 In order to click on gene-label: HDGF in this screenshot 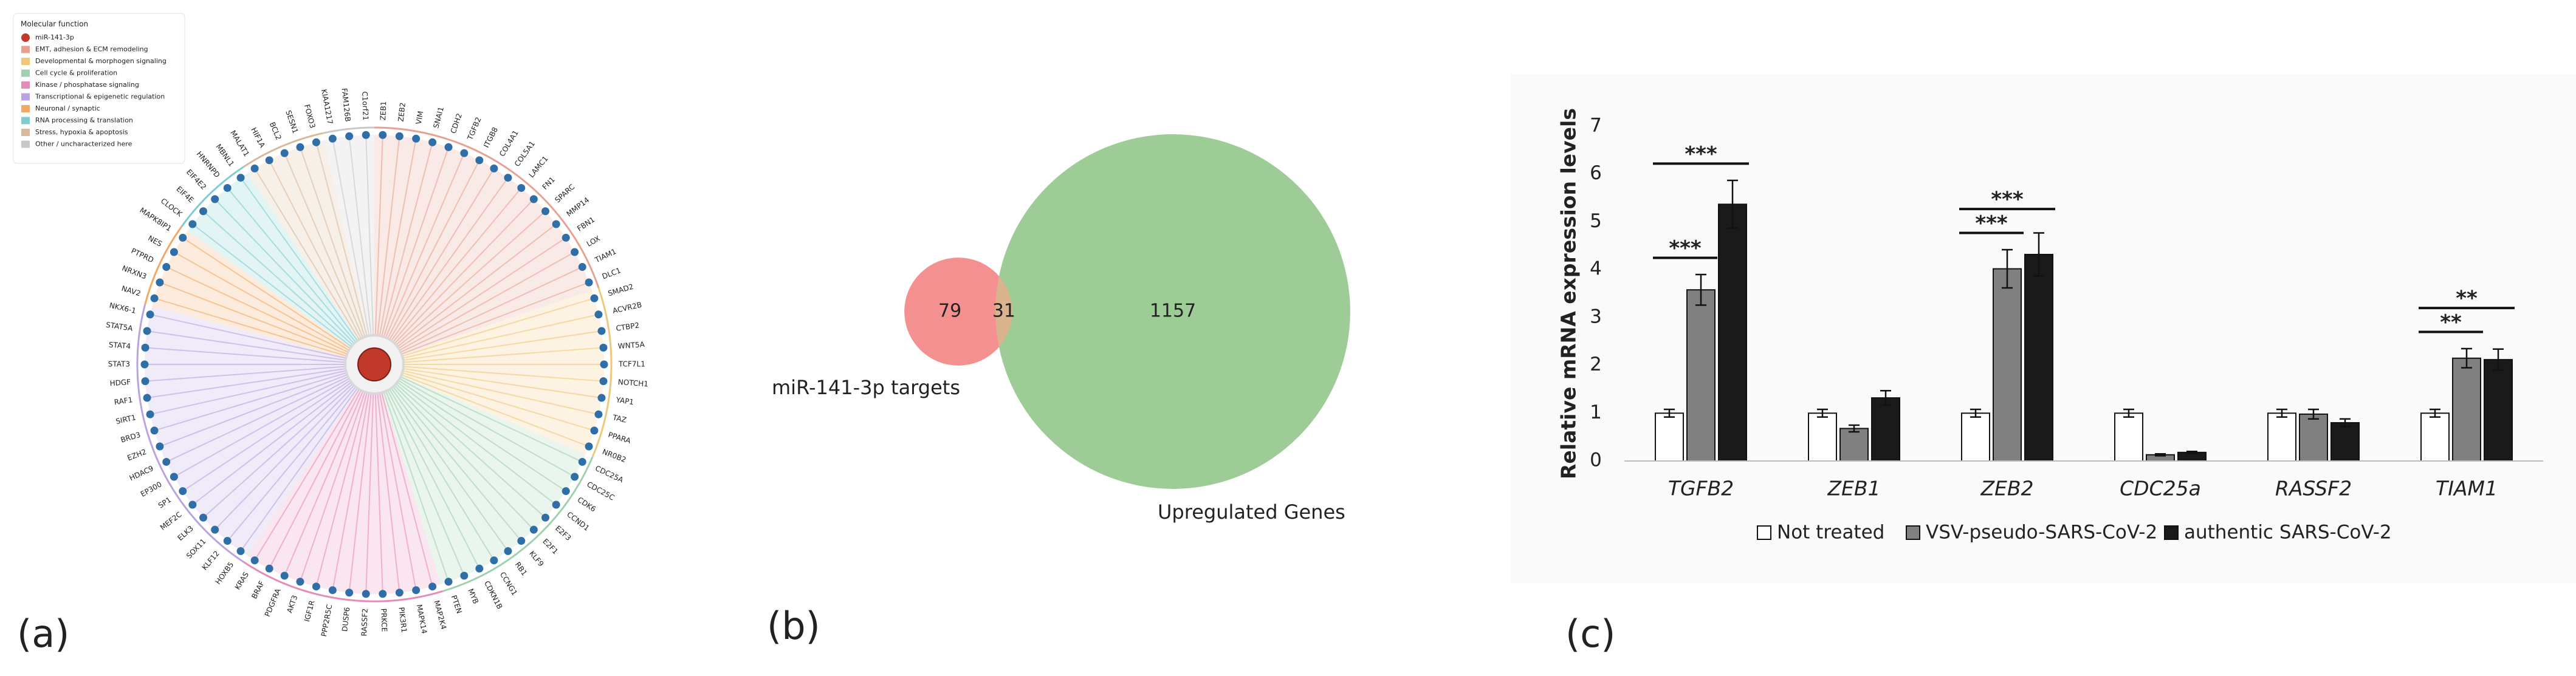, I will do `click(120, 383)`.